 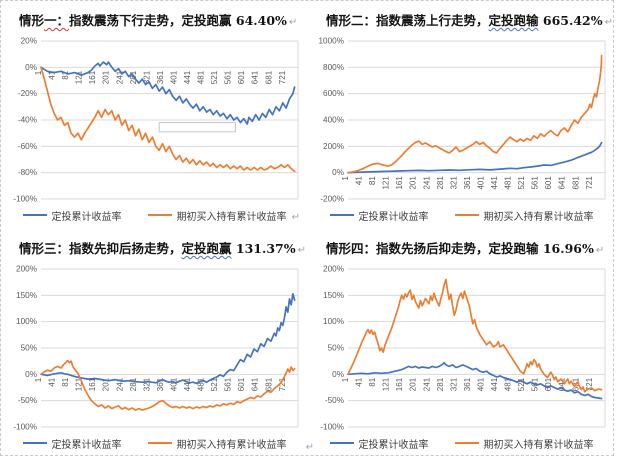 What do you see at coordinates (57, 20) in the screenshot?
I see `title-segment: 一：` at bounding box center [57, 20].